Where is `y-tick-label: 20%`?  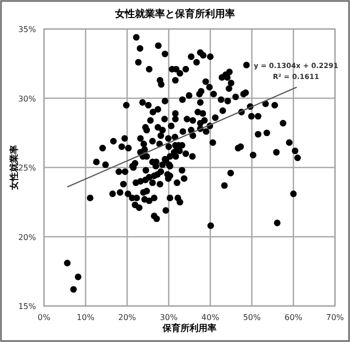
y-tick-label: 20% is located at coordinates (27, 237).